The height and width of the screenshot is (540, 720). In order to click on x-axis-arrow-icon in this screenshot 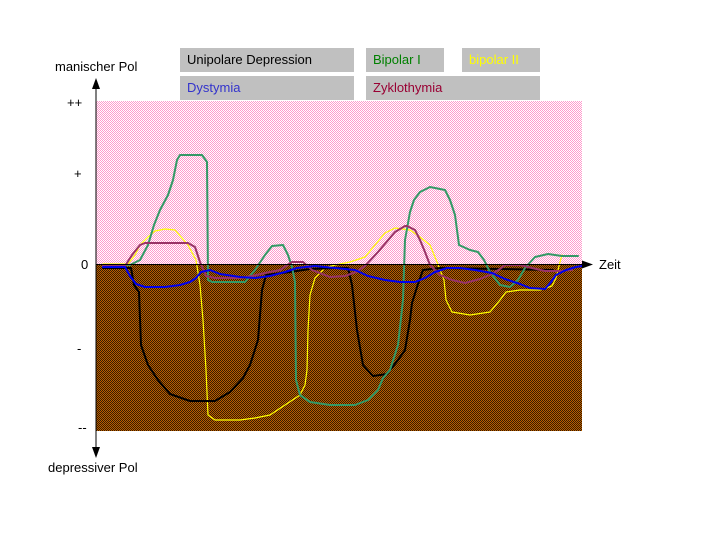, I will do `click(587, 264)`.